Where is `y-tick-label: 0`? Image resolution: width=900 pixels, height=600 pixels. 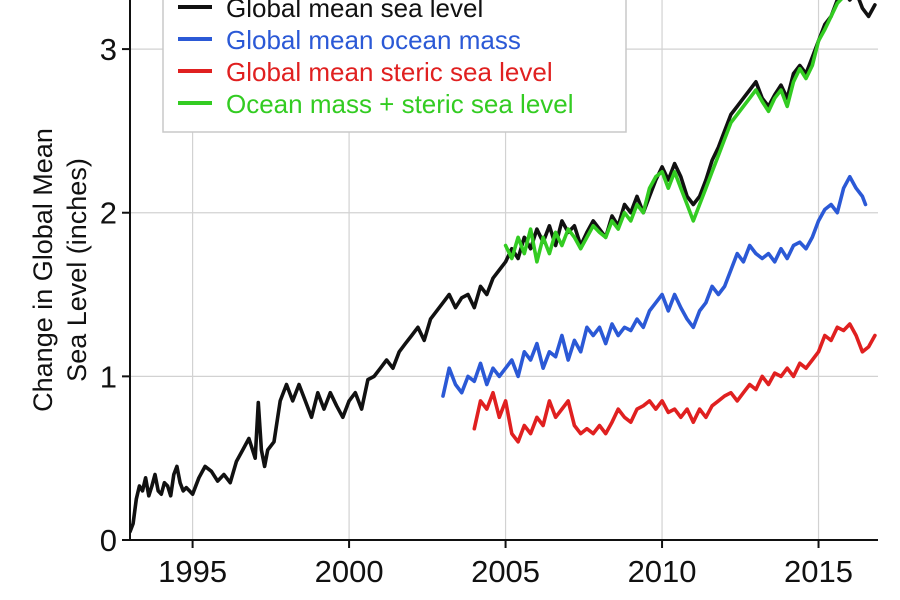
y-tick-label: 0 is located at coordinates (108, 540).